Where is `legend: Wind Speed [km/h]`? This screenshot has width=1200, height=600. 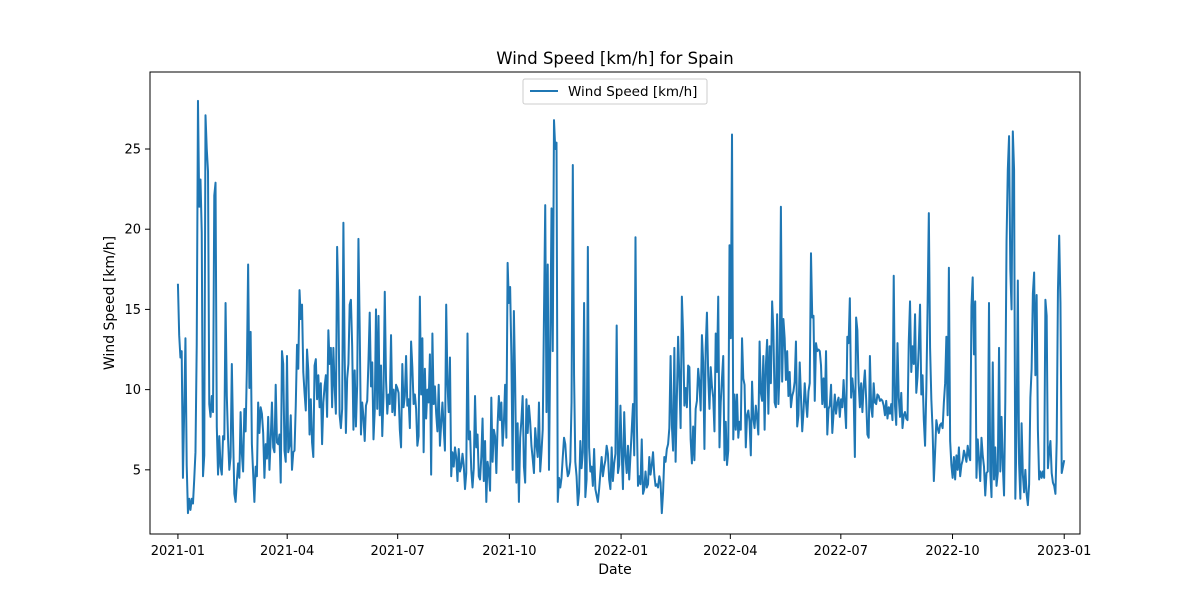
legend: Wind Speed [km/h] is located at coordinates (615, 91).